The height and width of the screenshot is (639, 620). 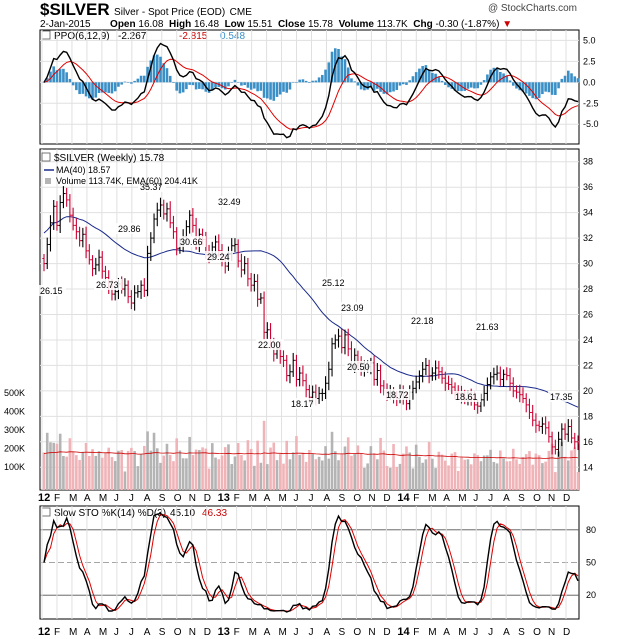 I want to click on ppo-tick-label: 2.5, so click(x=589, y=61).